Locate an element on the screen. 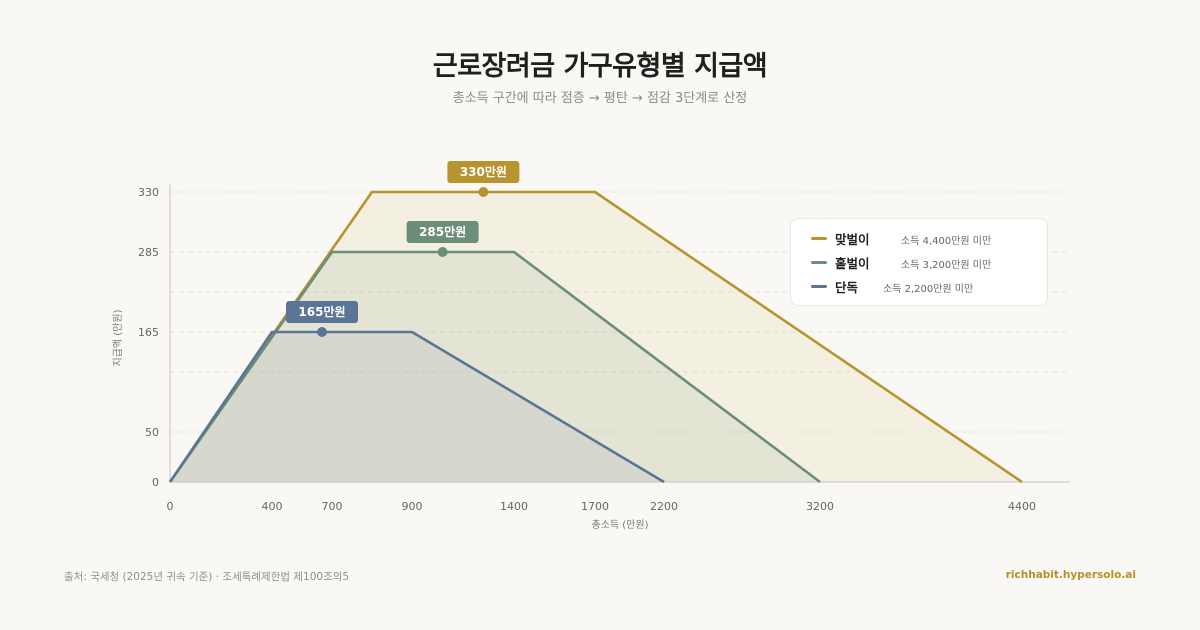 The height and width of the screenshot is (630, 1200). legend-item-single: 단독 is located at coordinates (834, 286).